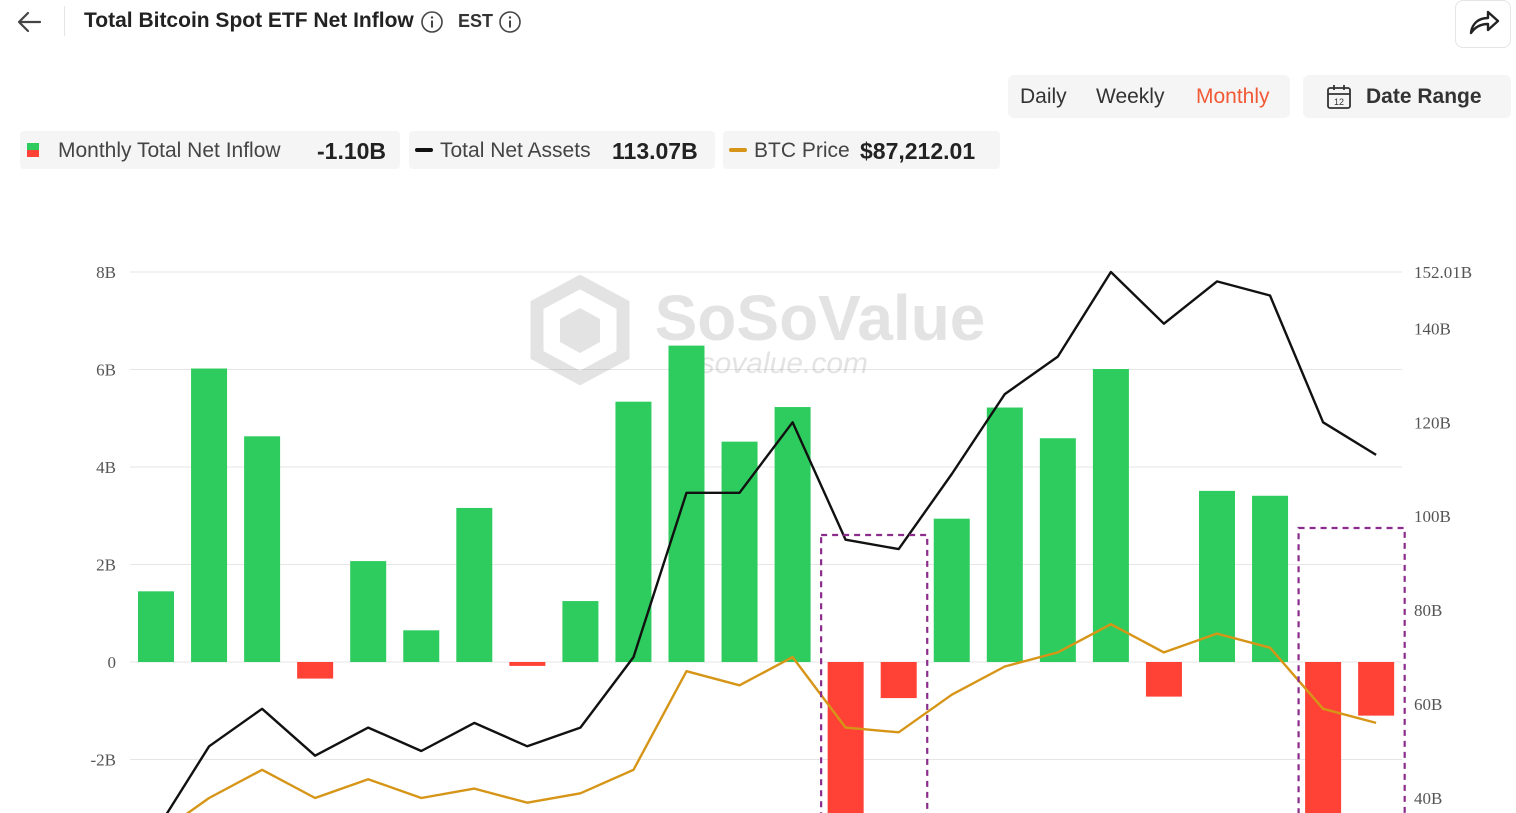 The width and height of the screenshot is (1516, 813). Describe the element at coordinates (1043, 96) in the screenshot. I see `period-daily-button: Daily` at that location.